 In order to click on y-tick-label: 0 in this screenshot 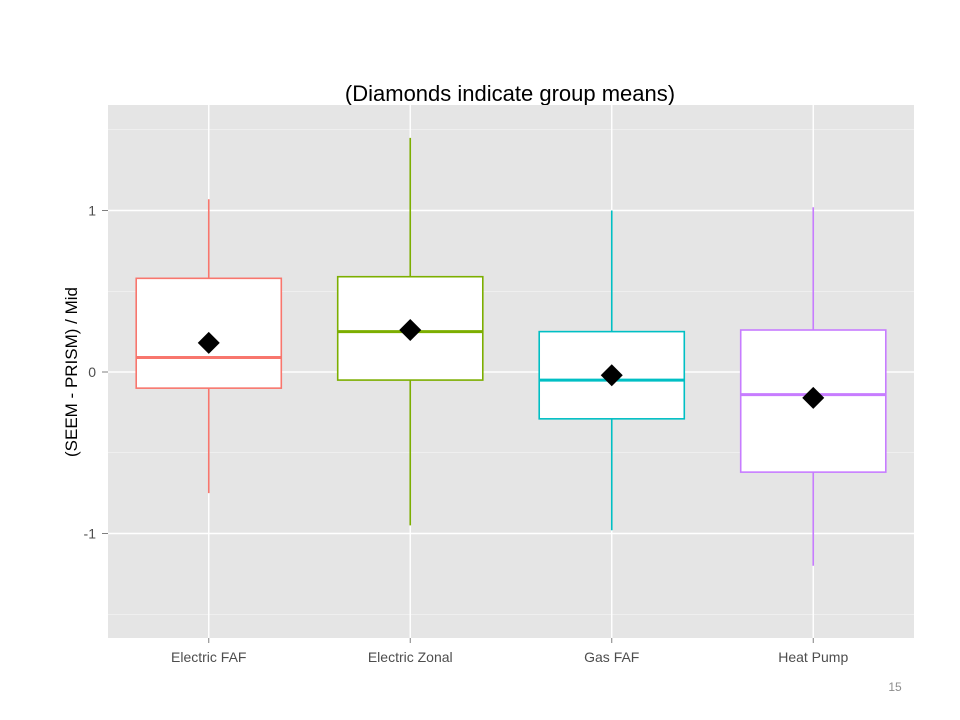, I will do `click(92, 372)`.